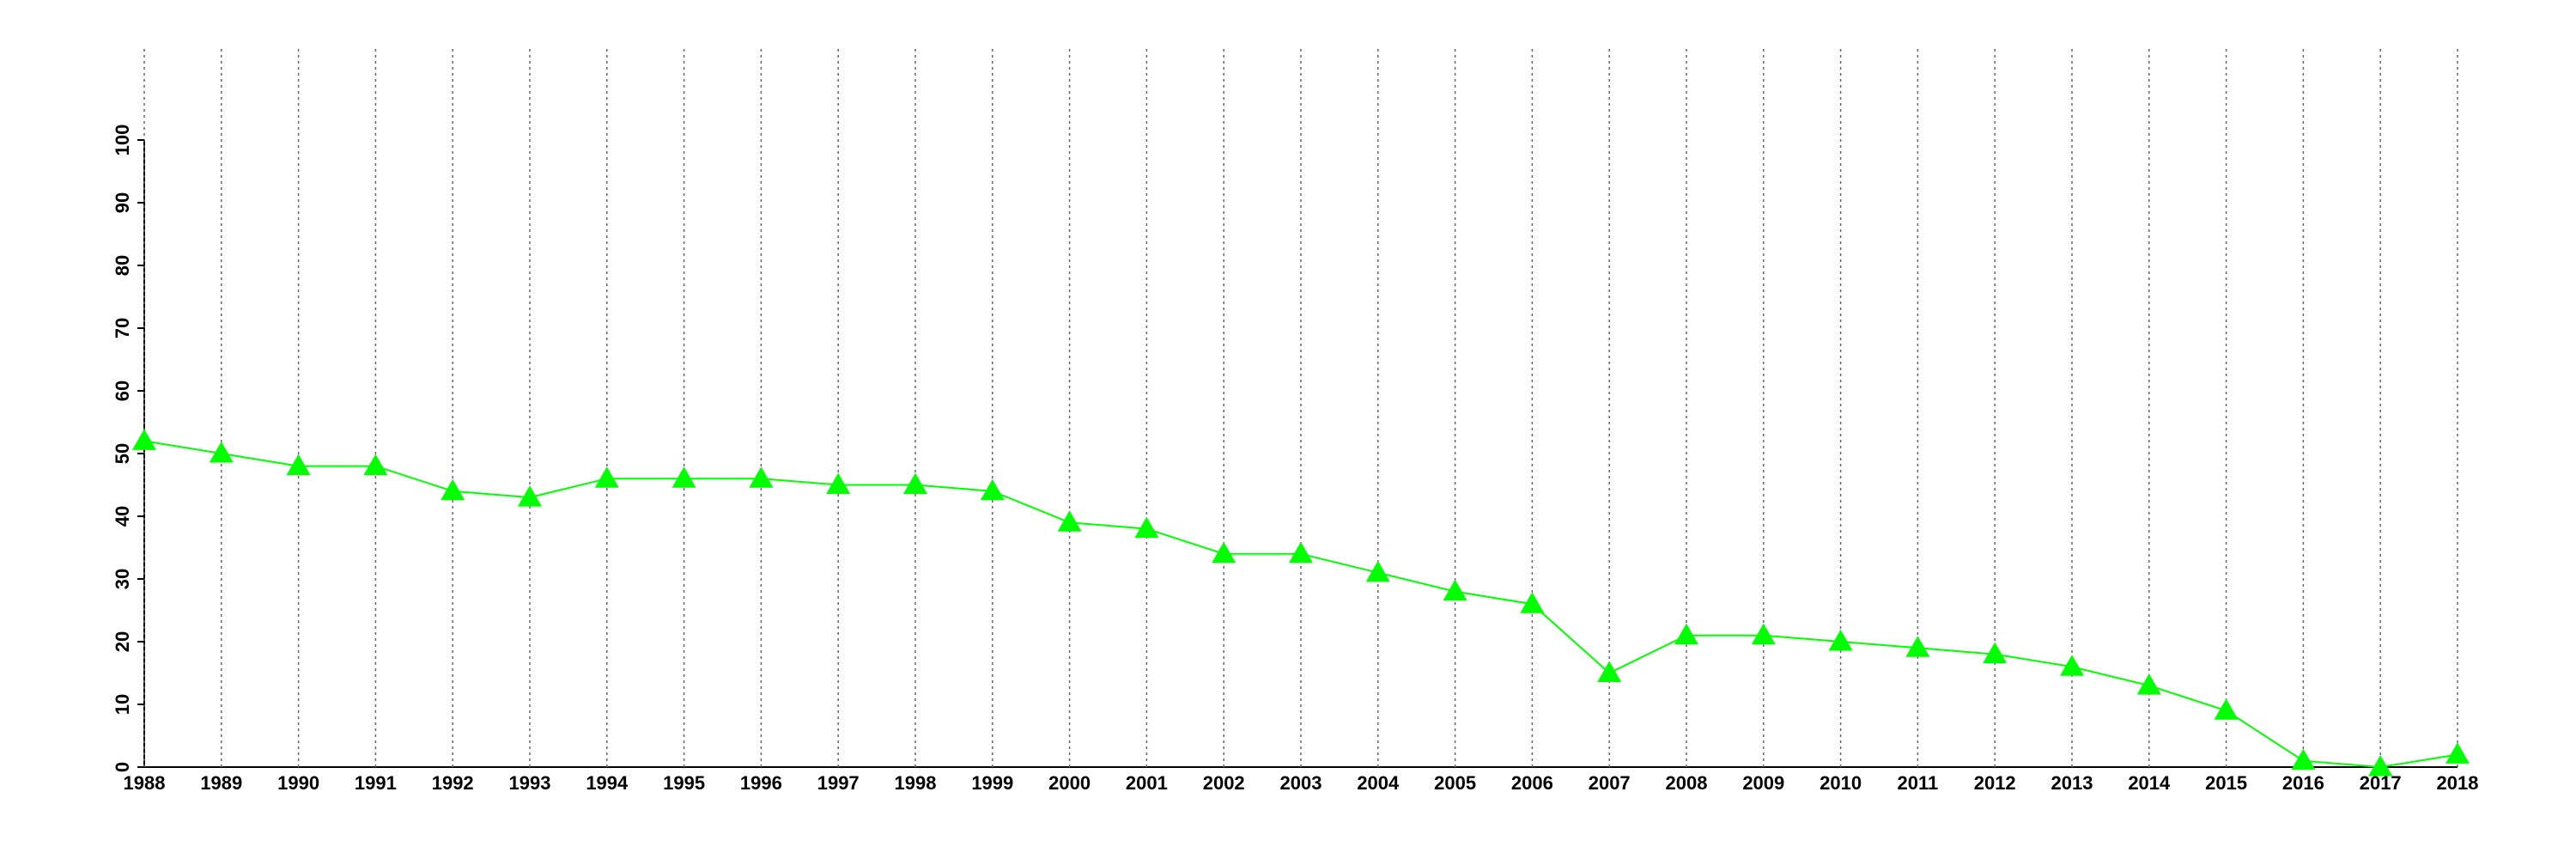 The image size is (2576, 859). I want to click on y-tick-label: 10, so click(123, 704).